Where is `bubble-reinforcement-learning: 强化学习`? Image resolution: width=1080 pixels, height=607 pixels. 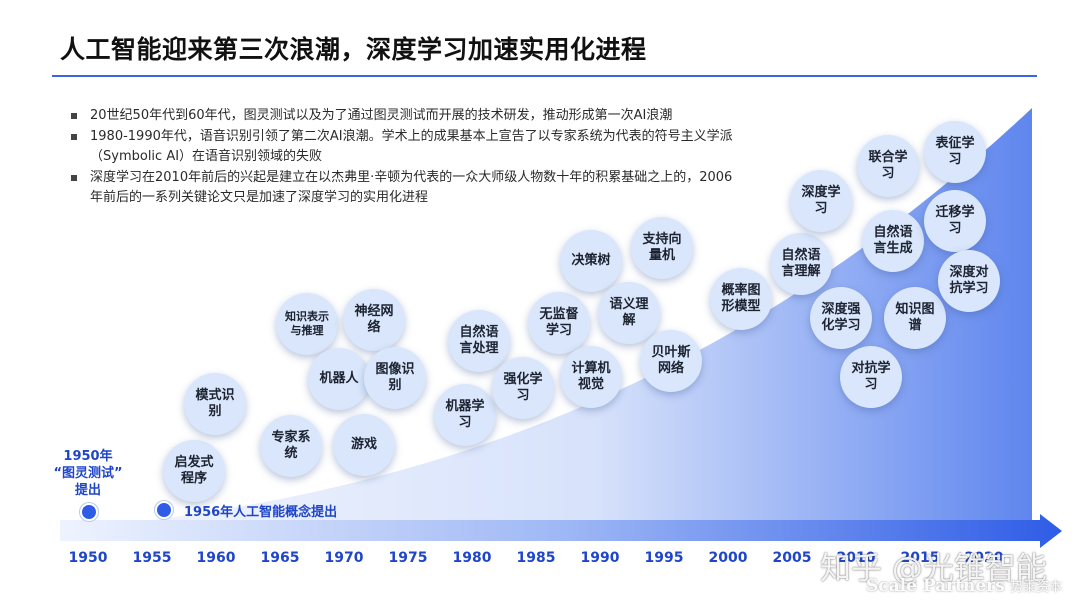 bubble-reinforcement-learning: 强化学习 is located at coordinates (523, 388).